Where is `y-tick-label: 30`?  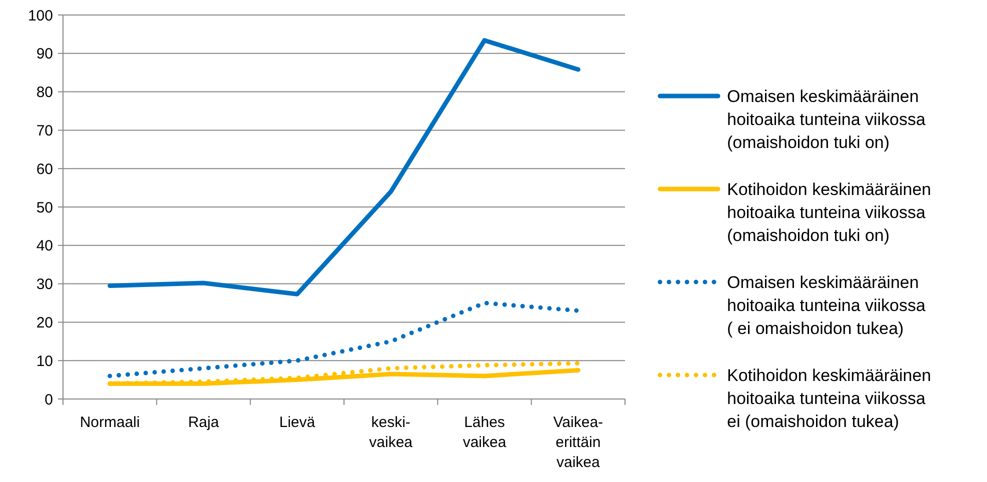 y-tick-label: 30 is located at coordinates (44, 285).